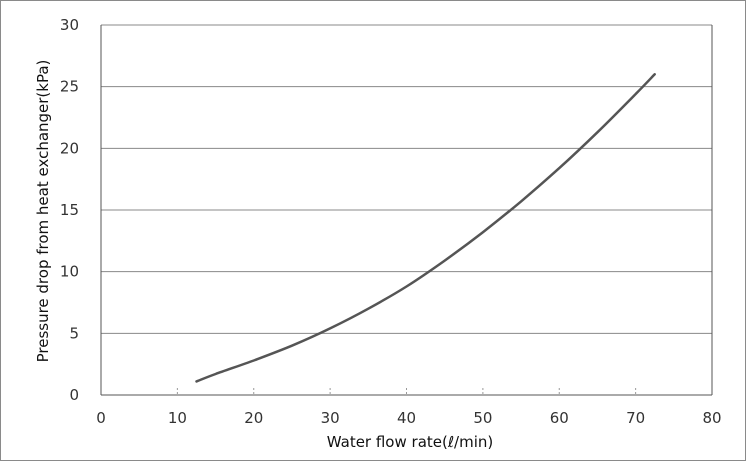 Image resolution: width=746 pixels, height=461 pixels. I want to click on x-tick-label-30: 30, so click(330, 418).